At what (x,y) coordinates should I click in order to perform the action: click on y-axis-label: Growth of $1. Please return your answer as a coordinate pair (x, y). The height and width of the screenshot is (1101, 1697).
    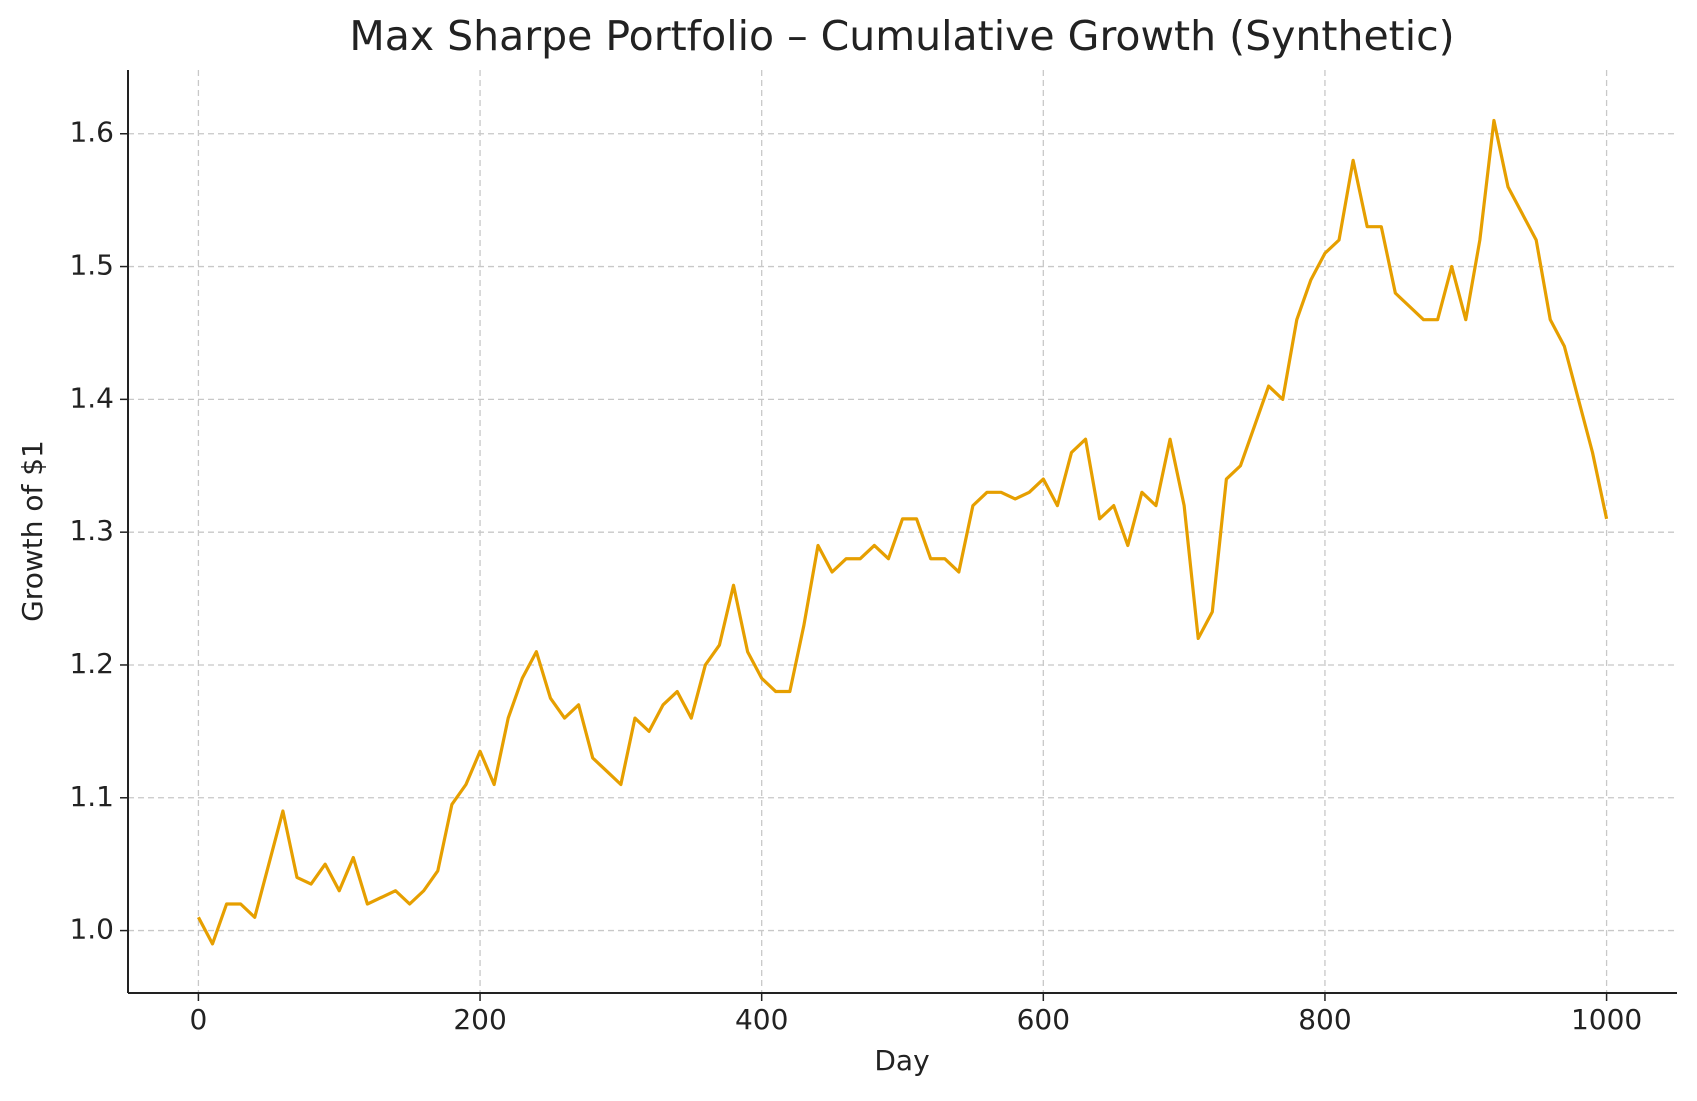
    Looking at the image, I should click on (32, 531).